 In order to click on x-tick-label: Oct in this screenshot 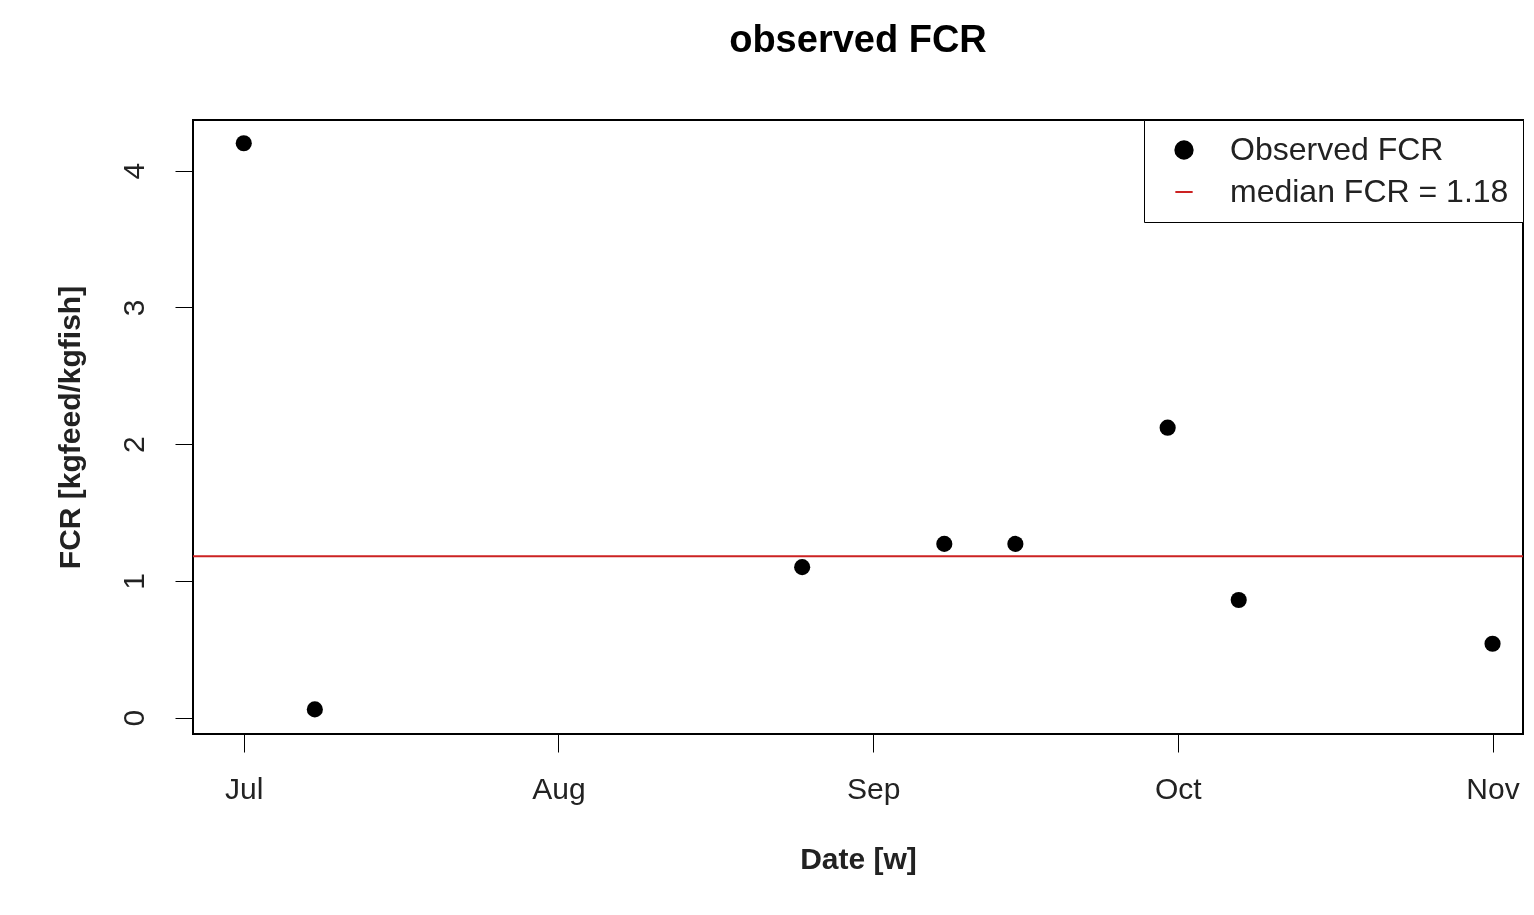, I will do `click(1178, 788)`.